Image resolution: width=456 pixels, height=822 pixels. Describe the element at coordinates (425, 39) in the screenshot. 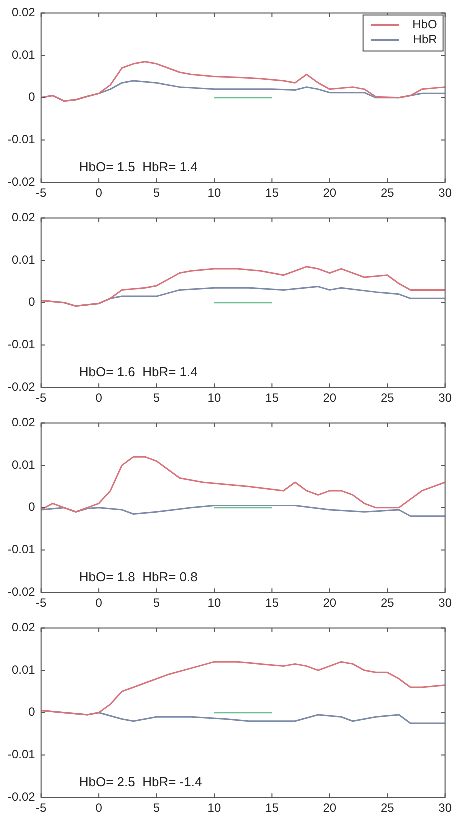

I see `legend-label: HbR` at that location.